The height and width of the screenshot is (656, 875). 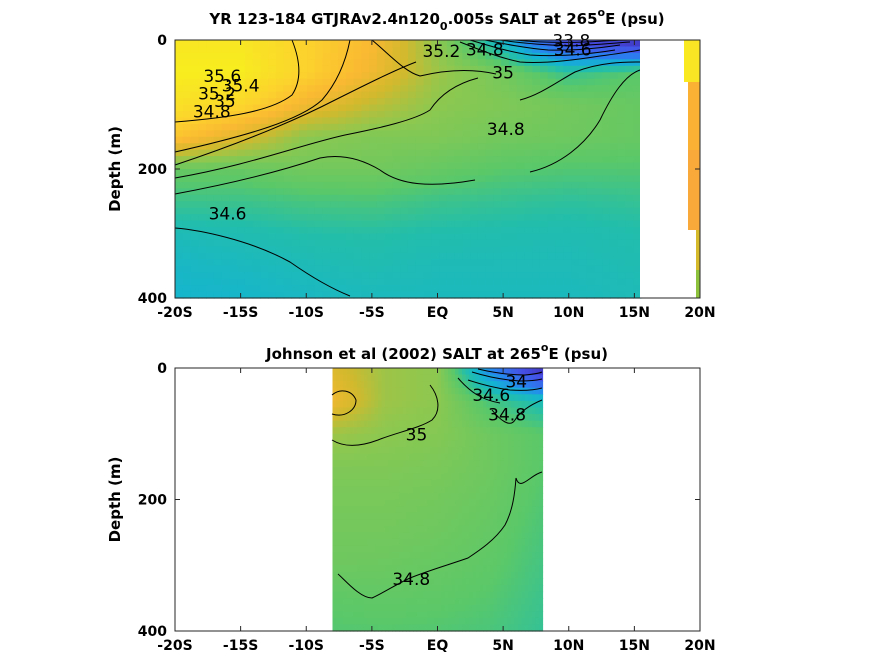 What do you see at coordinates (634, 313) in the screenshot?
I see `x-tick-label: 15N` at bounding box center [634, 313].